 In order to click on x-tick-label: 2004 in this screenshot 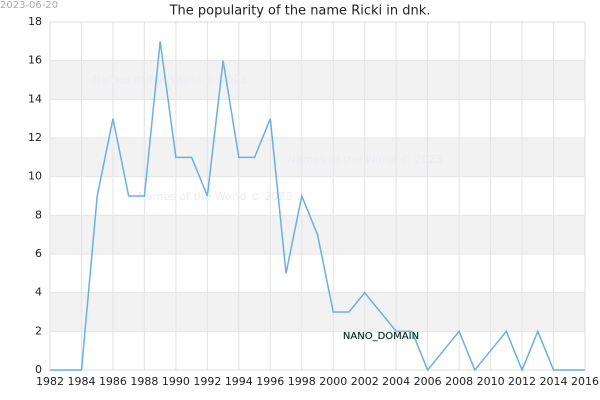, I will do `click(396, 381)`.